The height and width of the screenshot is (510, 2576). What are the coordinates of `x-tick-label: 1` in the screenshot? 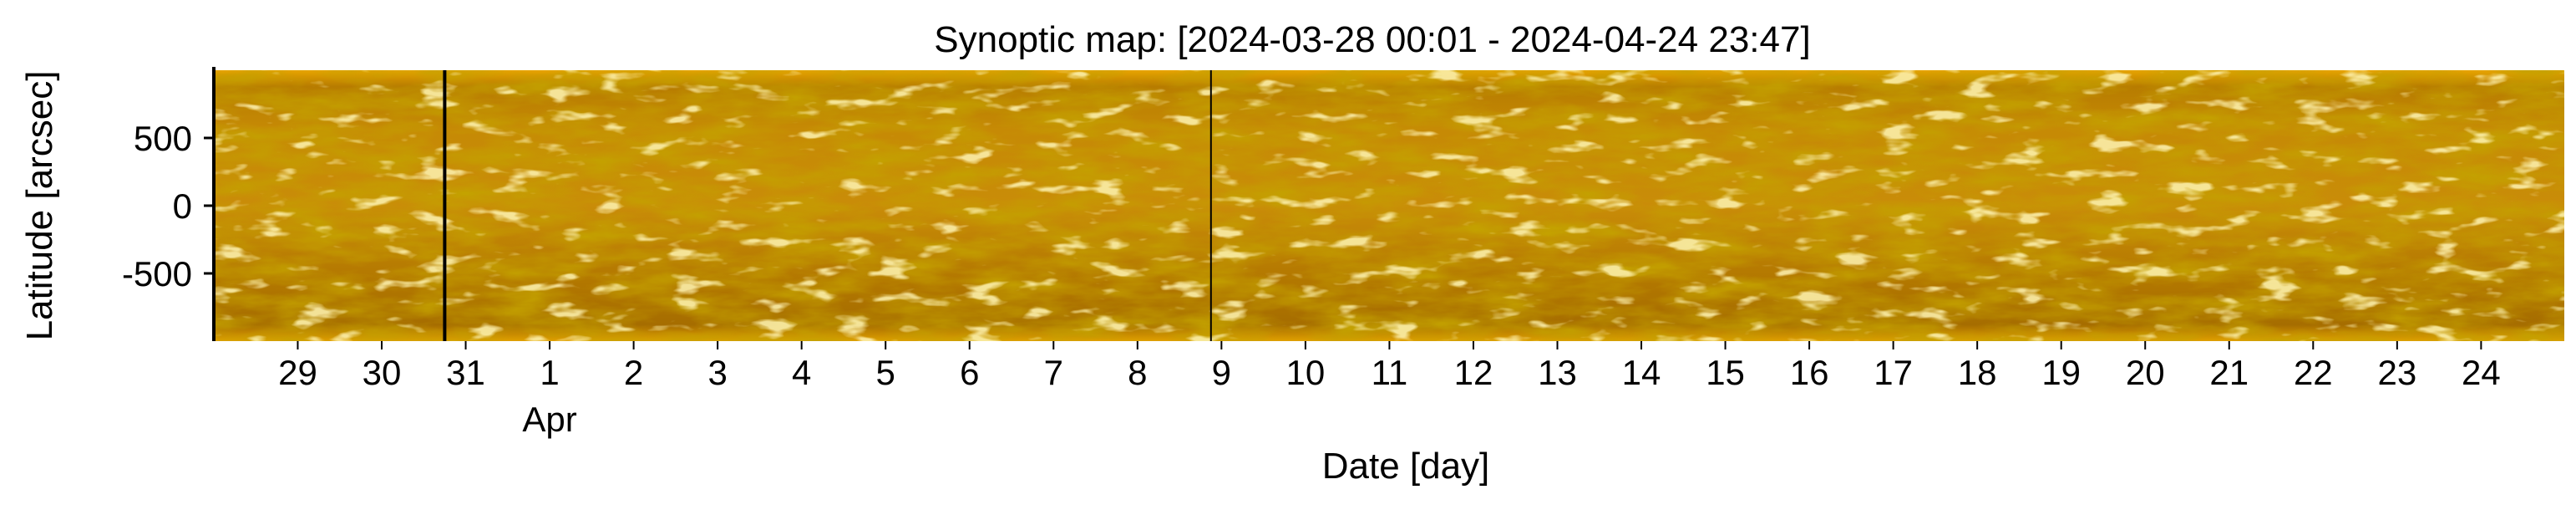 It's located at (549, 372).